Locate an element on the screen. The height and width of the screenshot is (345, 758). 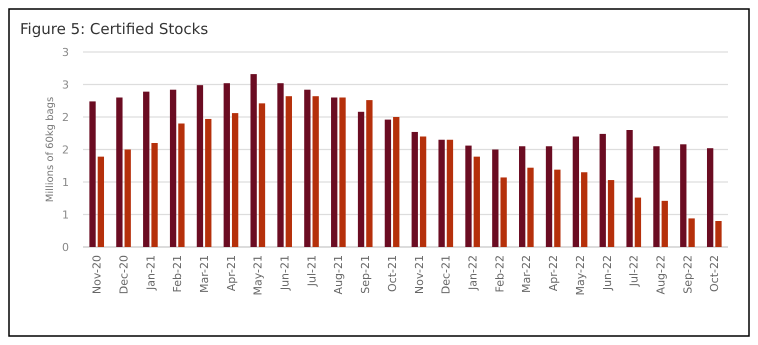
x-tick-label: Feb-21 is located at coordinates (177, 273).